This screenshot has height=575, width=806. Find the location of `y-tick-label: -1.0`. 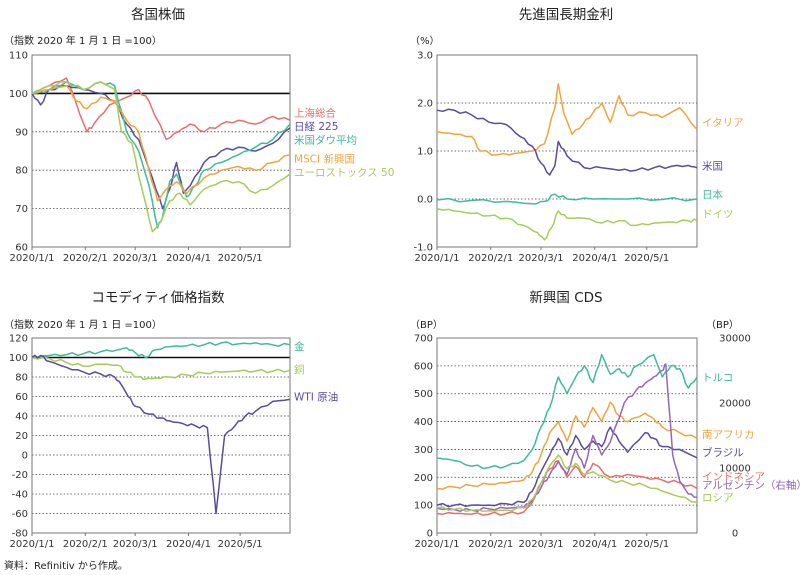

y-tick-label: -1.0 is located at coordinates (423, 248).